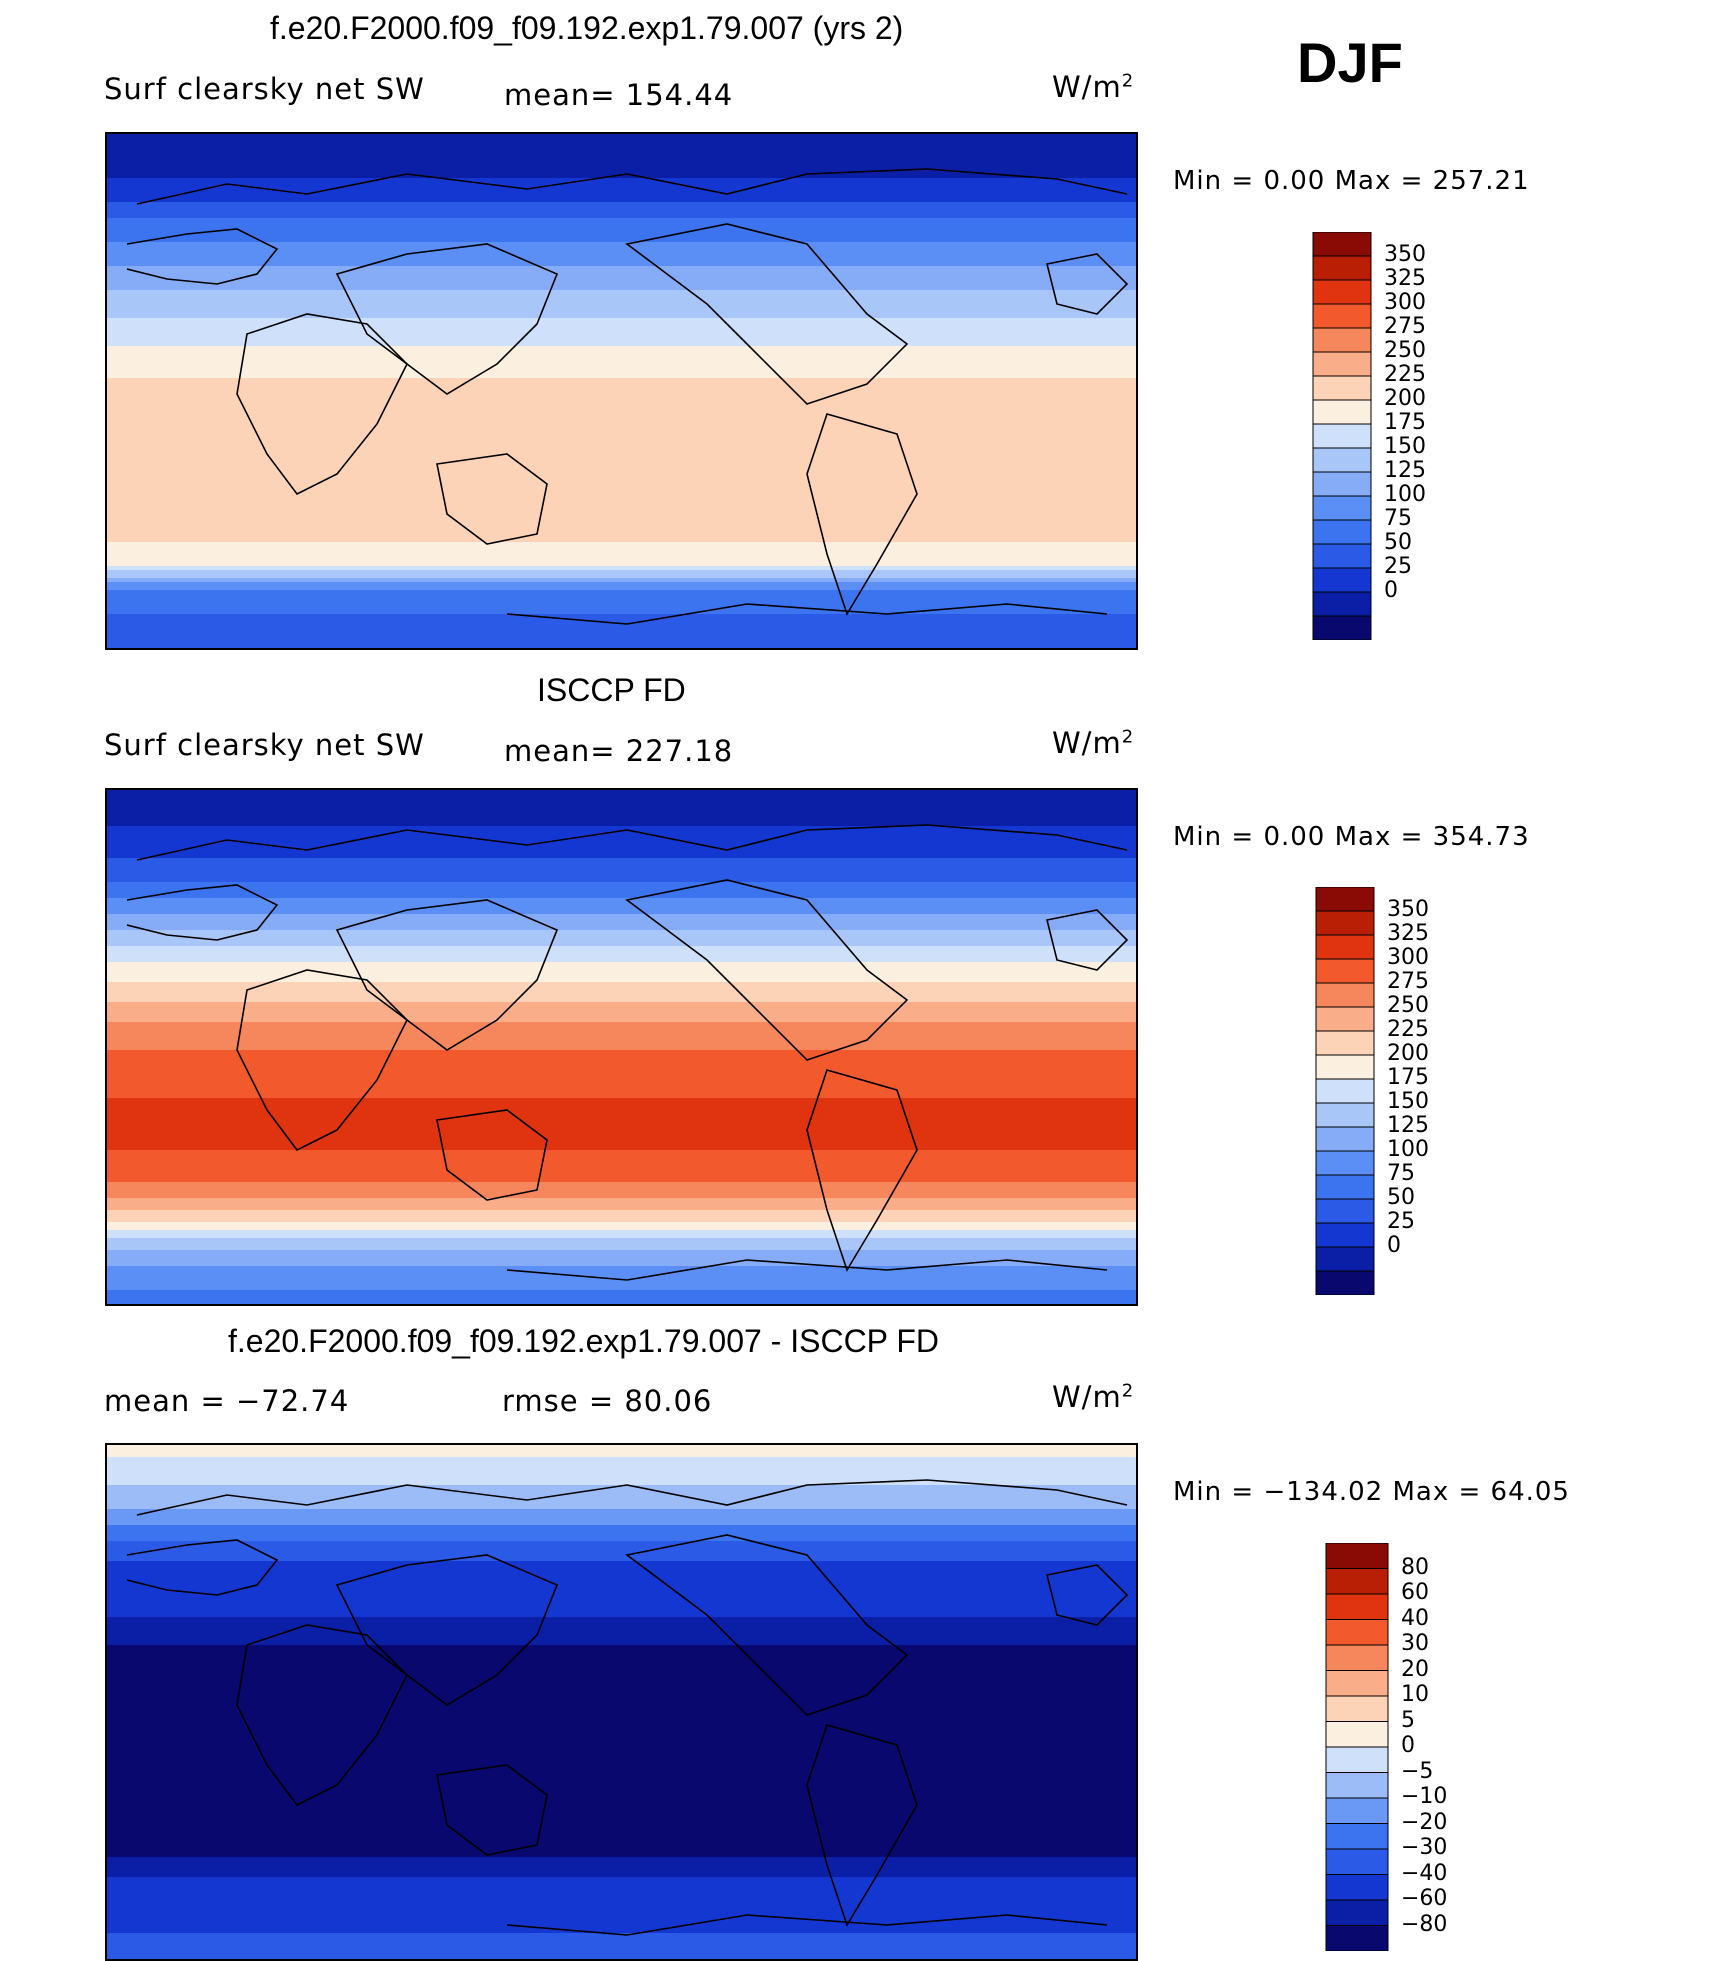  Describe the element at coordinates (1128, 1391) in the screenshot. I see `panel3-units-sup: 2` at that location.